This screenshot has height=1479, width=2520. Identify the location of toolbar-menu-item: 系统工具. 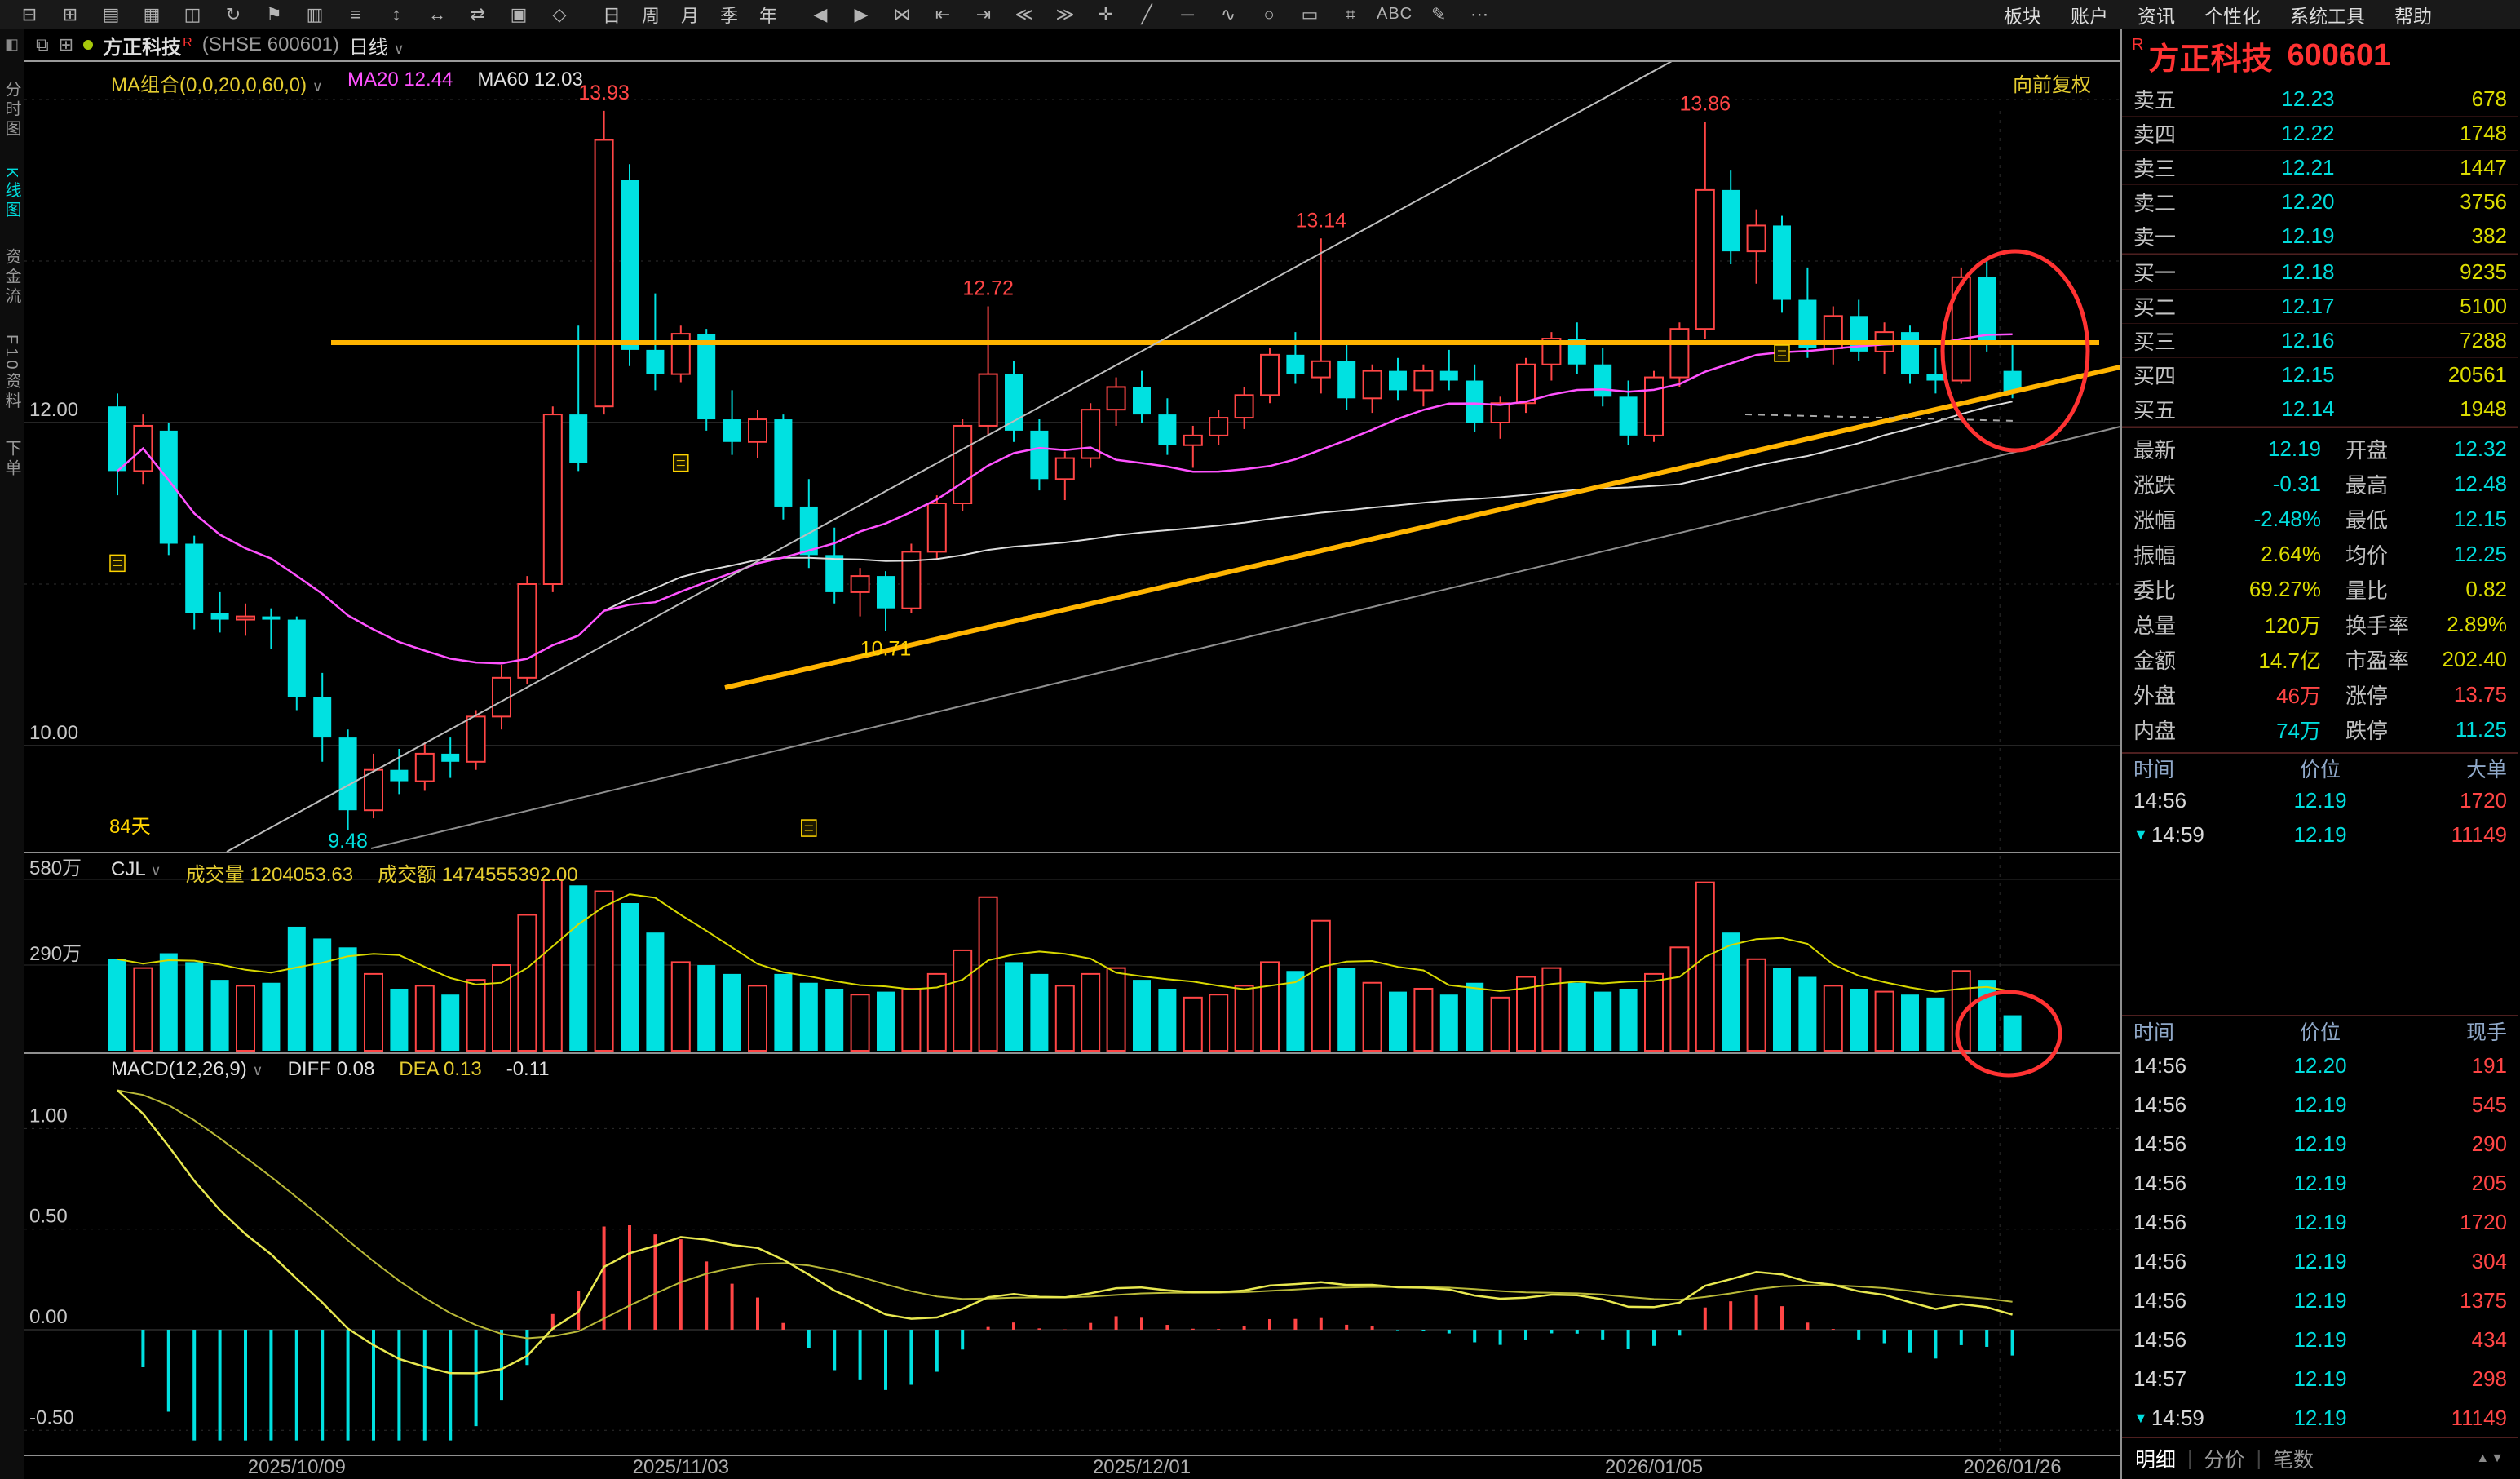
(2327, 16).